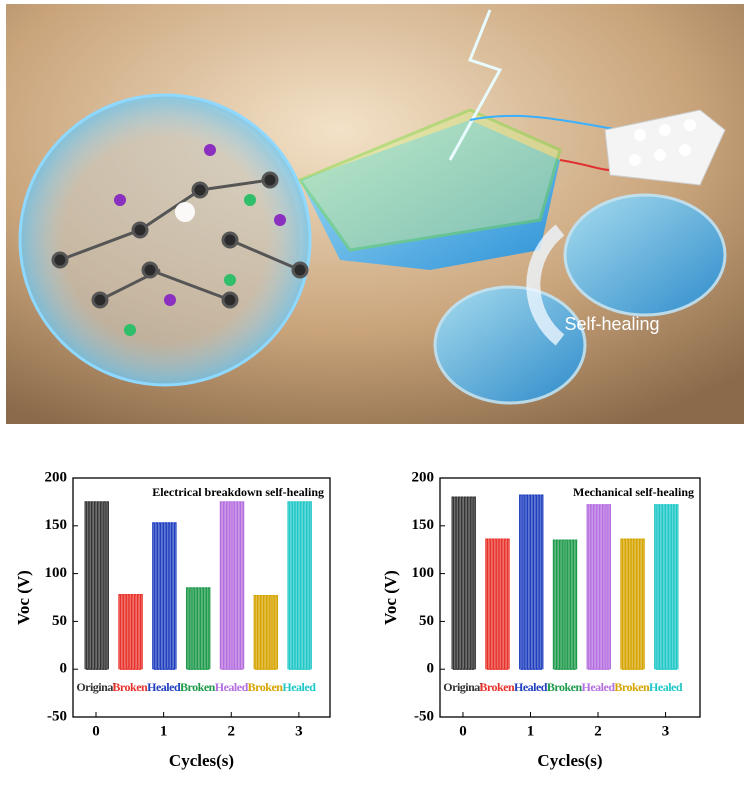 The image size is (750, 789). What do you see at coordinates (238, 492) in the screenshot?
I see `annotation: Electrical breakdown self-healing` at bounding box center [238, 492].